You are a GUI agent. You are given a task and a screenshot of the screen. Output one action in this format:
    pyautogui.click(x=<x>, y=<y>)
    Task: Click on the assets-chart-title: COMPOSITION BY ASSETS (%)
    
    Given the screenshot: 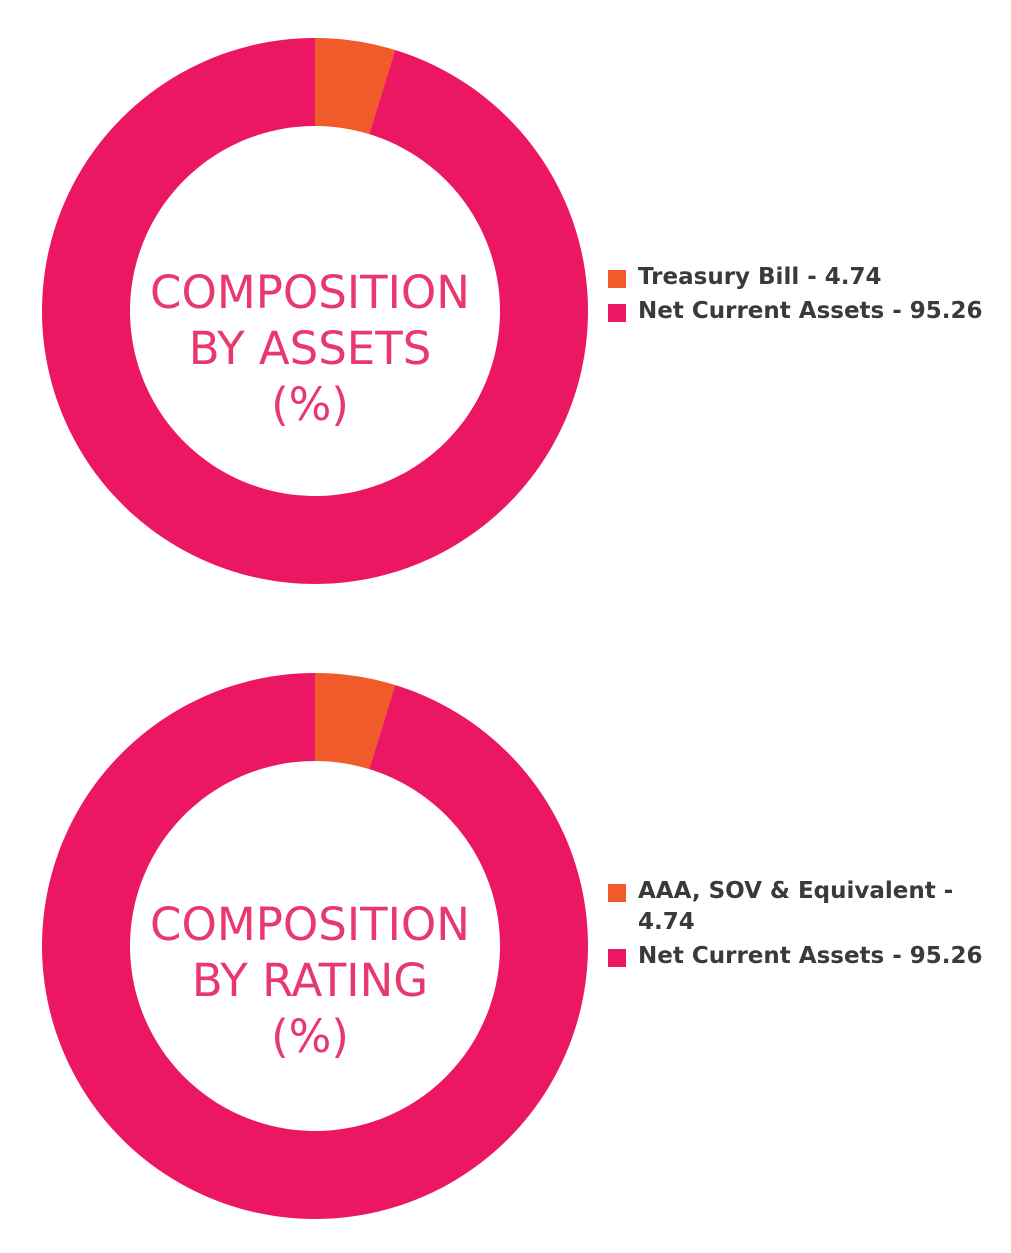 What is the action you would take?
    pyautogui.click(x=310, y=349)
    